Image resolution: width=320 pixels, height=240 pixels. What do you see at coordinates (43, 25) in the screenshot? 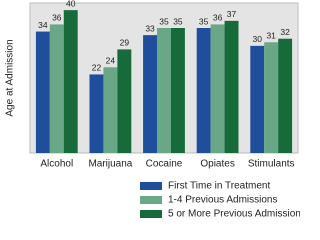
I see `value-label: 34` at bounding box center [43, 25].